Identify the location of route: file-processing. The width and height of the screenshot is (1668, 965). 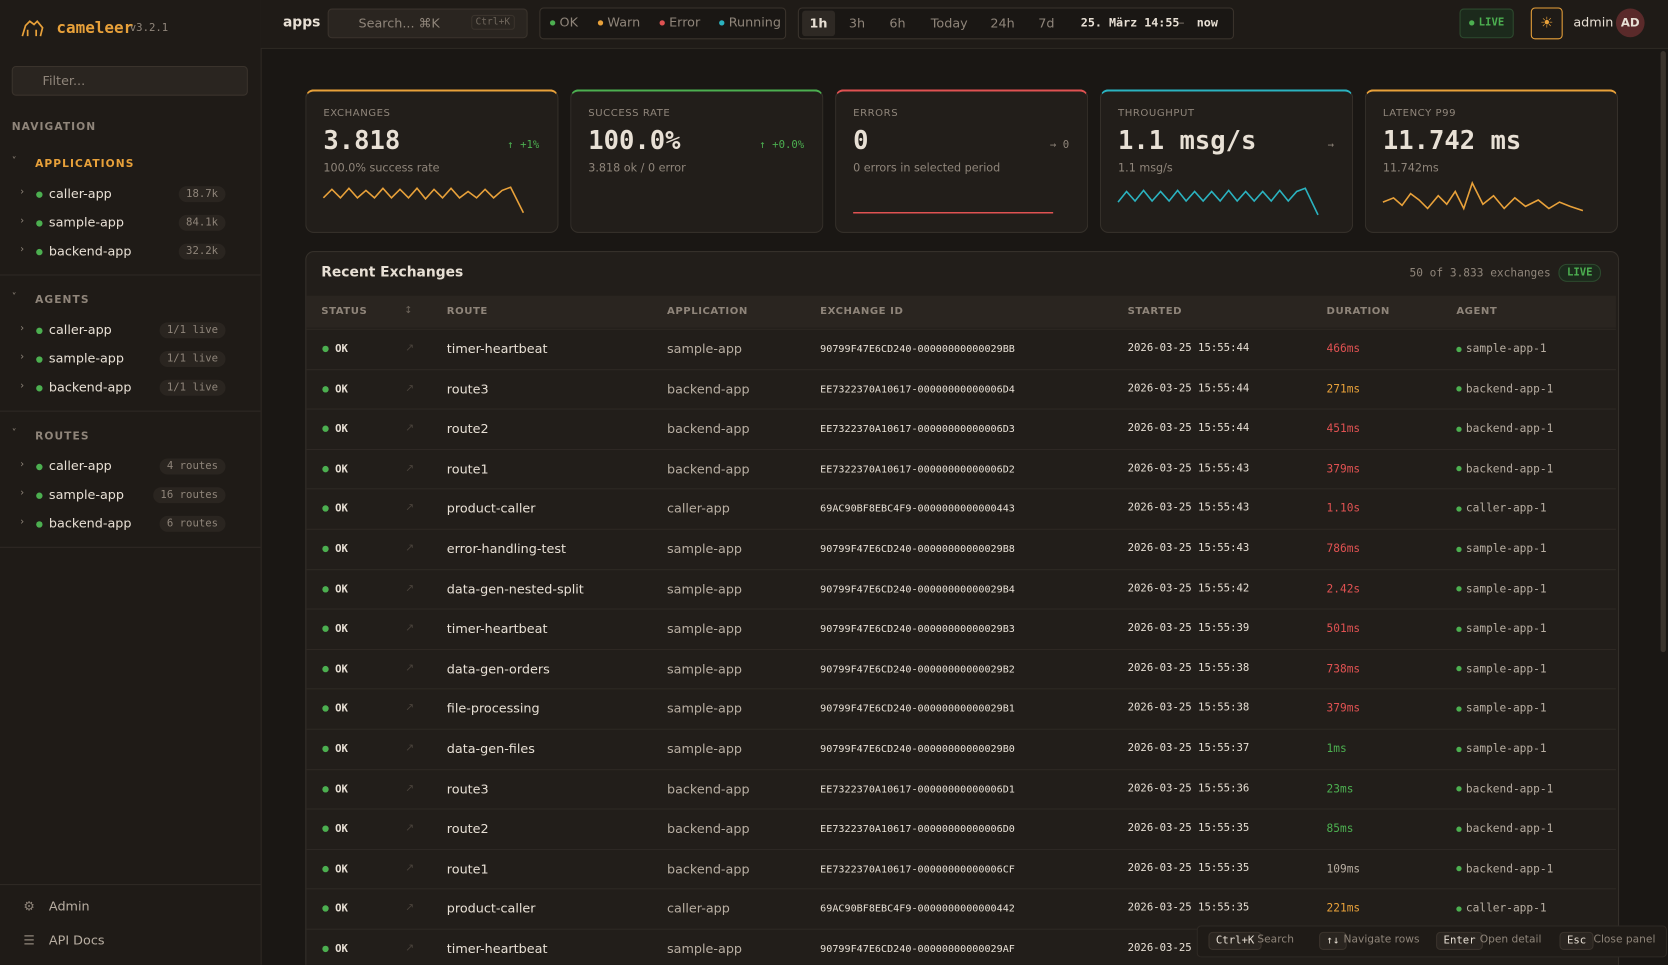
(493, 709).